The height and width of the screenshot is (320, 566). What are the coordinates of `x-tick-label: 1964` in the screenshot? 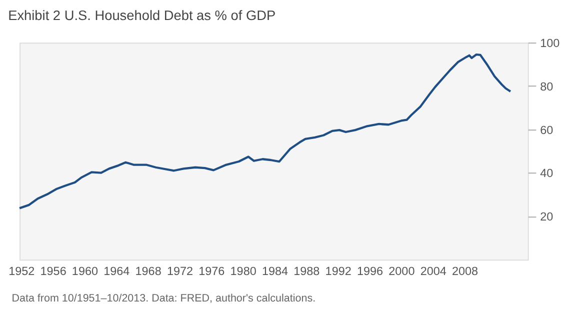 It's located at (117, 271).